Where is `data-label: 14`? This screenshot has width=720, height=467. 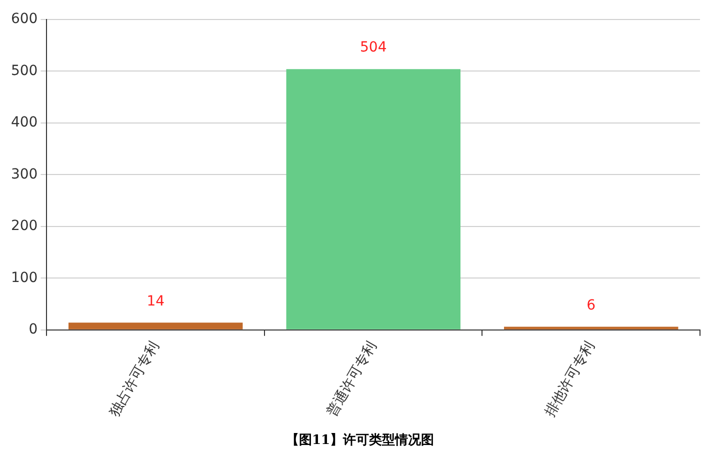 data-label: 14 is located at coordinates (155, 301).